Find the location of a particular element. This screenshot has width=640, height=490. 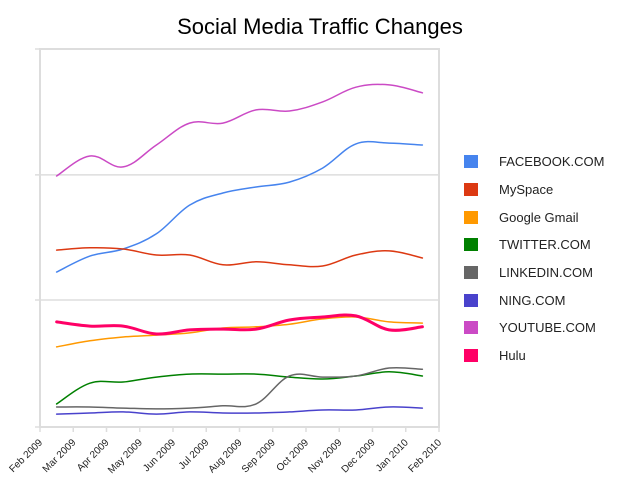

series-line-youtube-com is located at coordinates (239, 130).